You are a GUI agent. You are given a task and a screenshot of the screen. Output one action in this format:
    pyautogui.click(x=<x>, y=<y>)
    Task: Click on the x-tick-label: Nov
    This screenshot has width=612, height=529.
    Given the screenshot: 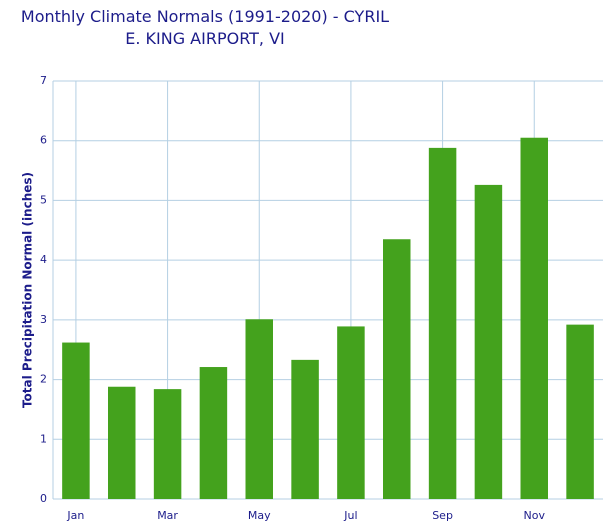 What is the action you would take?
    pyautogui.click(x=535, y=515)
    